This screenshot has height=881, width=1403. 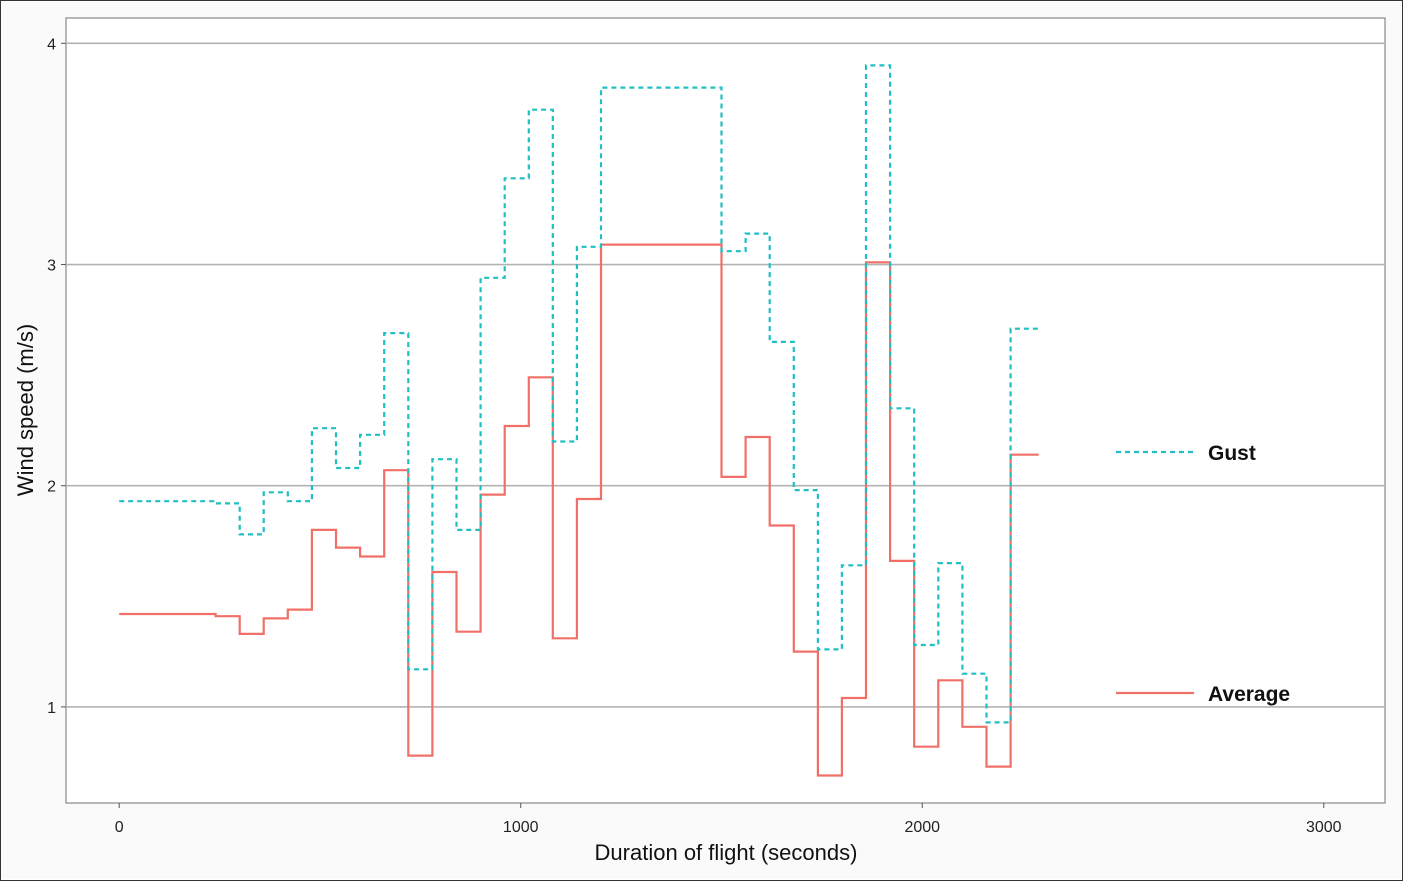 What do you see at coordinates (51, 487) in the screenshot?
I see `y-tick-label: 2` at bounding box center [51, 487].